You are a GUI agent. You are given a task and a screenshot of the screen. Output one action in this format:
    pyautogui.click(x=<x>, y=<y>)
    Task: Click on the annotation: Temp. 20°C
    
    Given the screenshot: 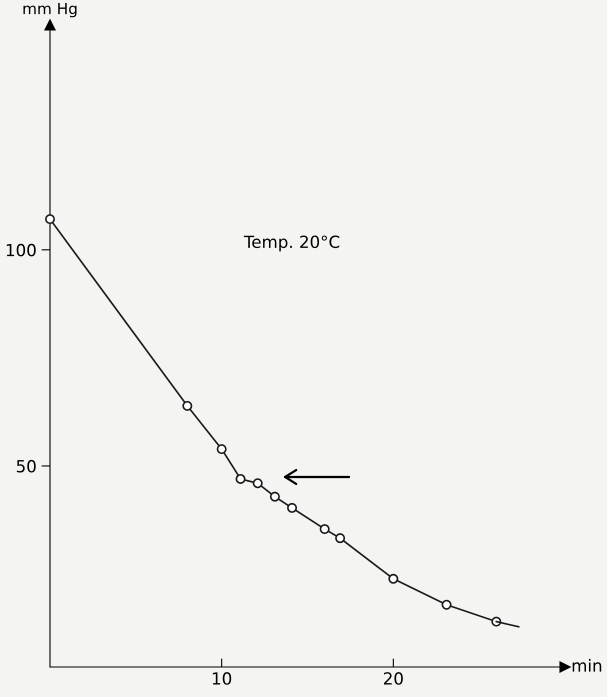 What is the action you would take?
    pyautogui.click(x=292, y=244)
    